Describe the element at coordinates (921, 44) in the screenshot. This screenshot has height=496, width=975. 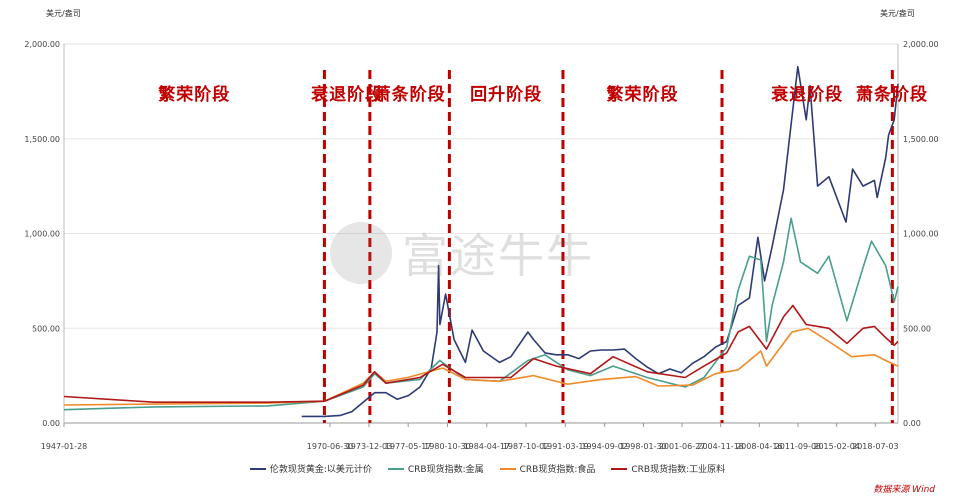
I see `y-tick-label-right: 2,000.00` at that location.